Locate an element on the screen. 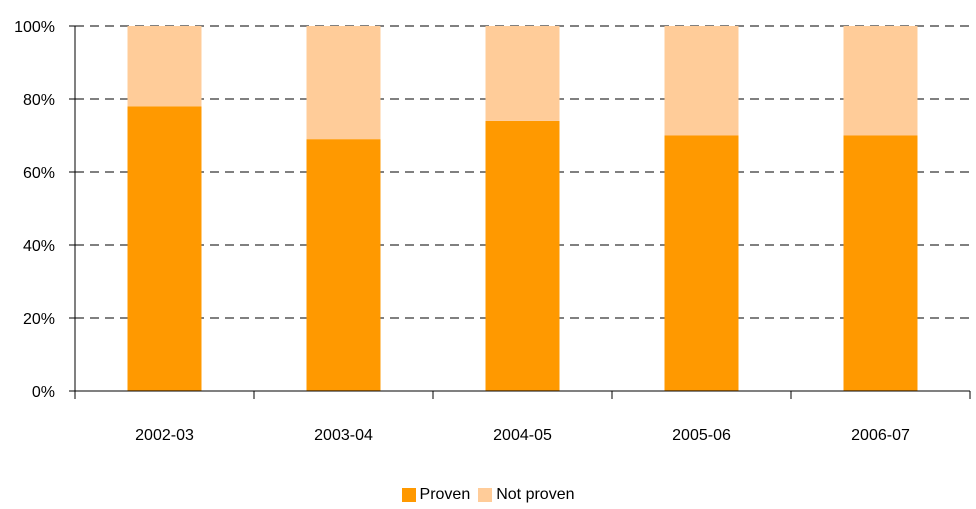  x-tick-label: 2005-06 is located at coordinates (701, 435).